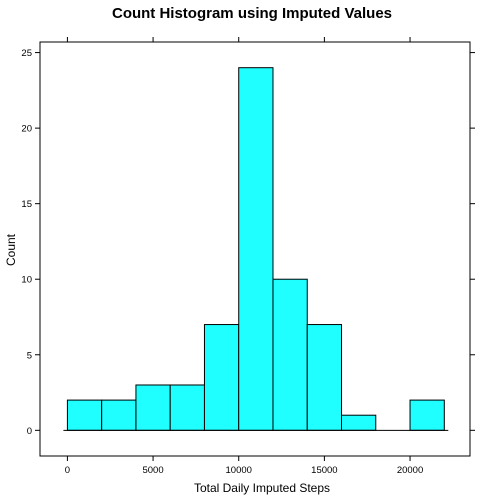  Describe the element at coordinates (26, 53) in the screenshot. I see `y-tick-label: 25` at that location.